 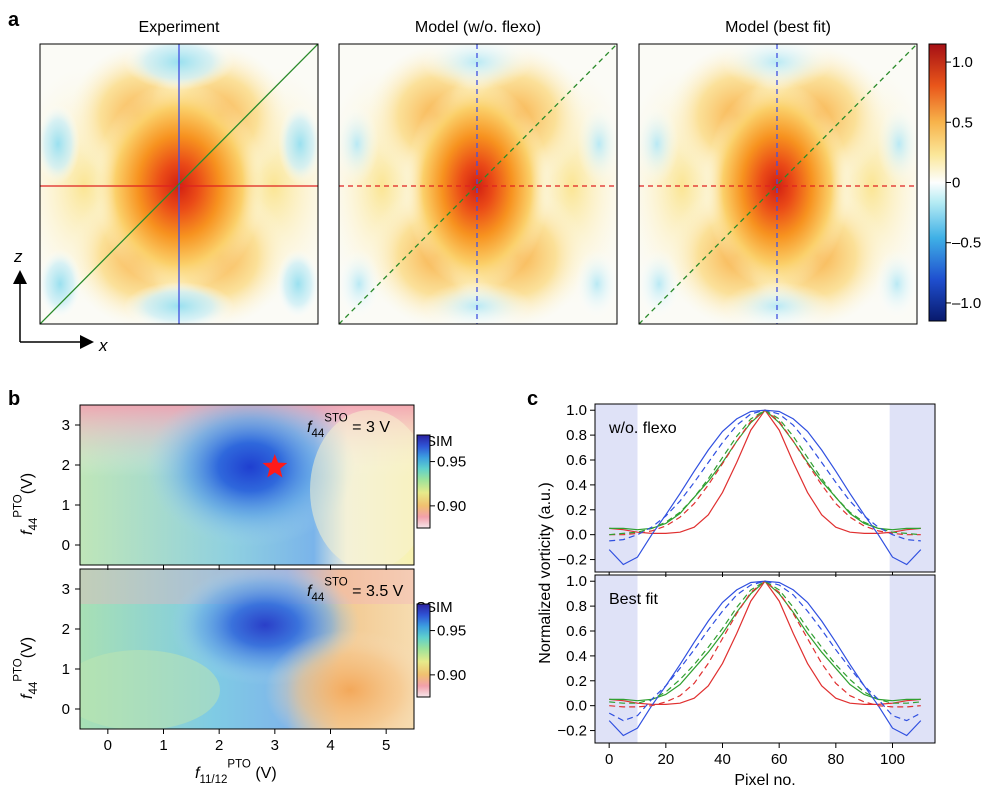 What do you see at coordinates (239, 765) in the screenshot?
I see `b-xlabel-sup: PTO` at bounding box center [239, 765].